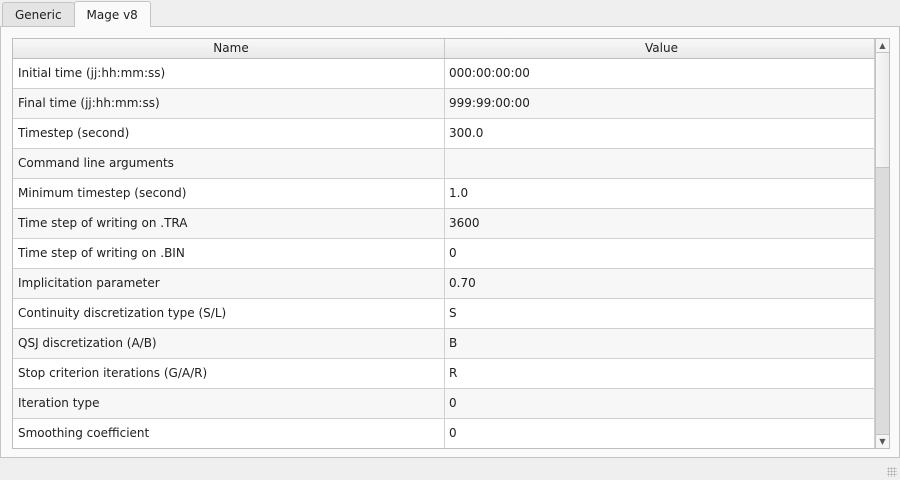  I want to click on tab-generic: Generic, so click(38, 14).